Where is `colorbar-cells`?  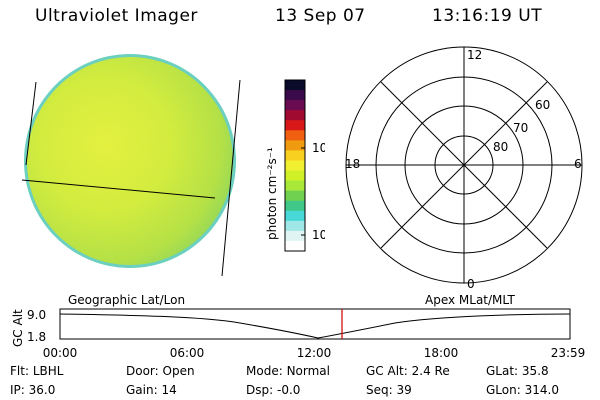
colorbar-cells is located at coordinates (295, 166).